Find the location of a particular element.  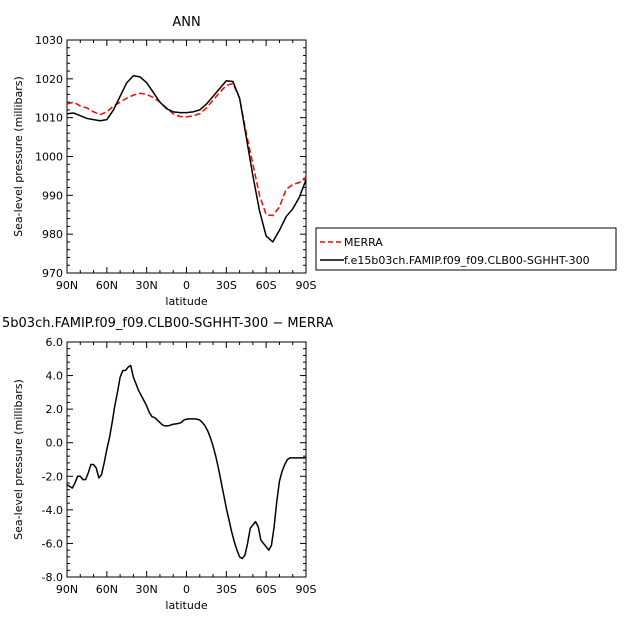

y-tick-label: 980 is located at coordinates (52, 234).